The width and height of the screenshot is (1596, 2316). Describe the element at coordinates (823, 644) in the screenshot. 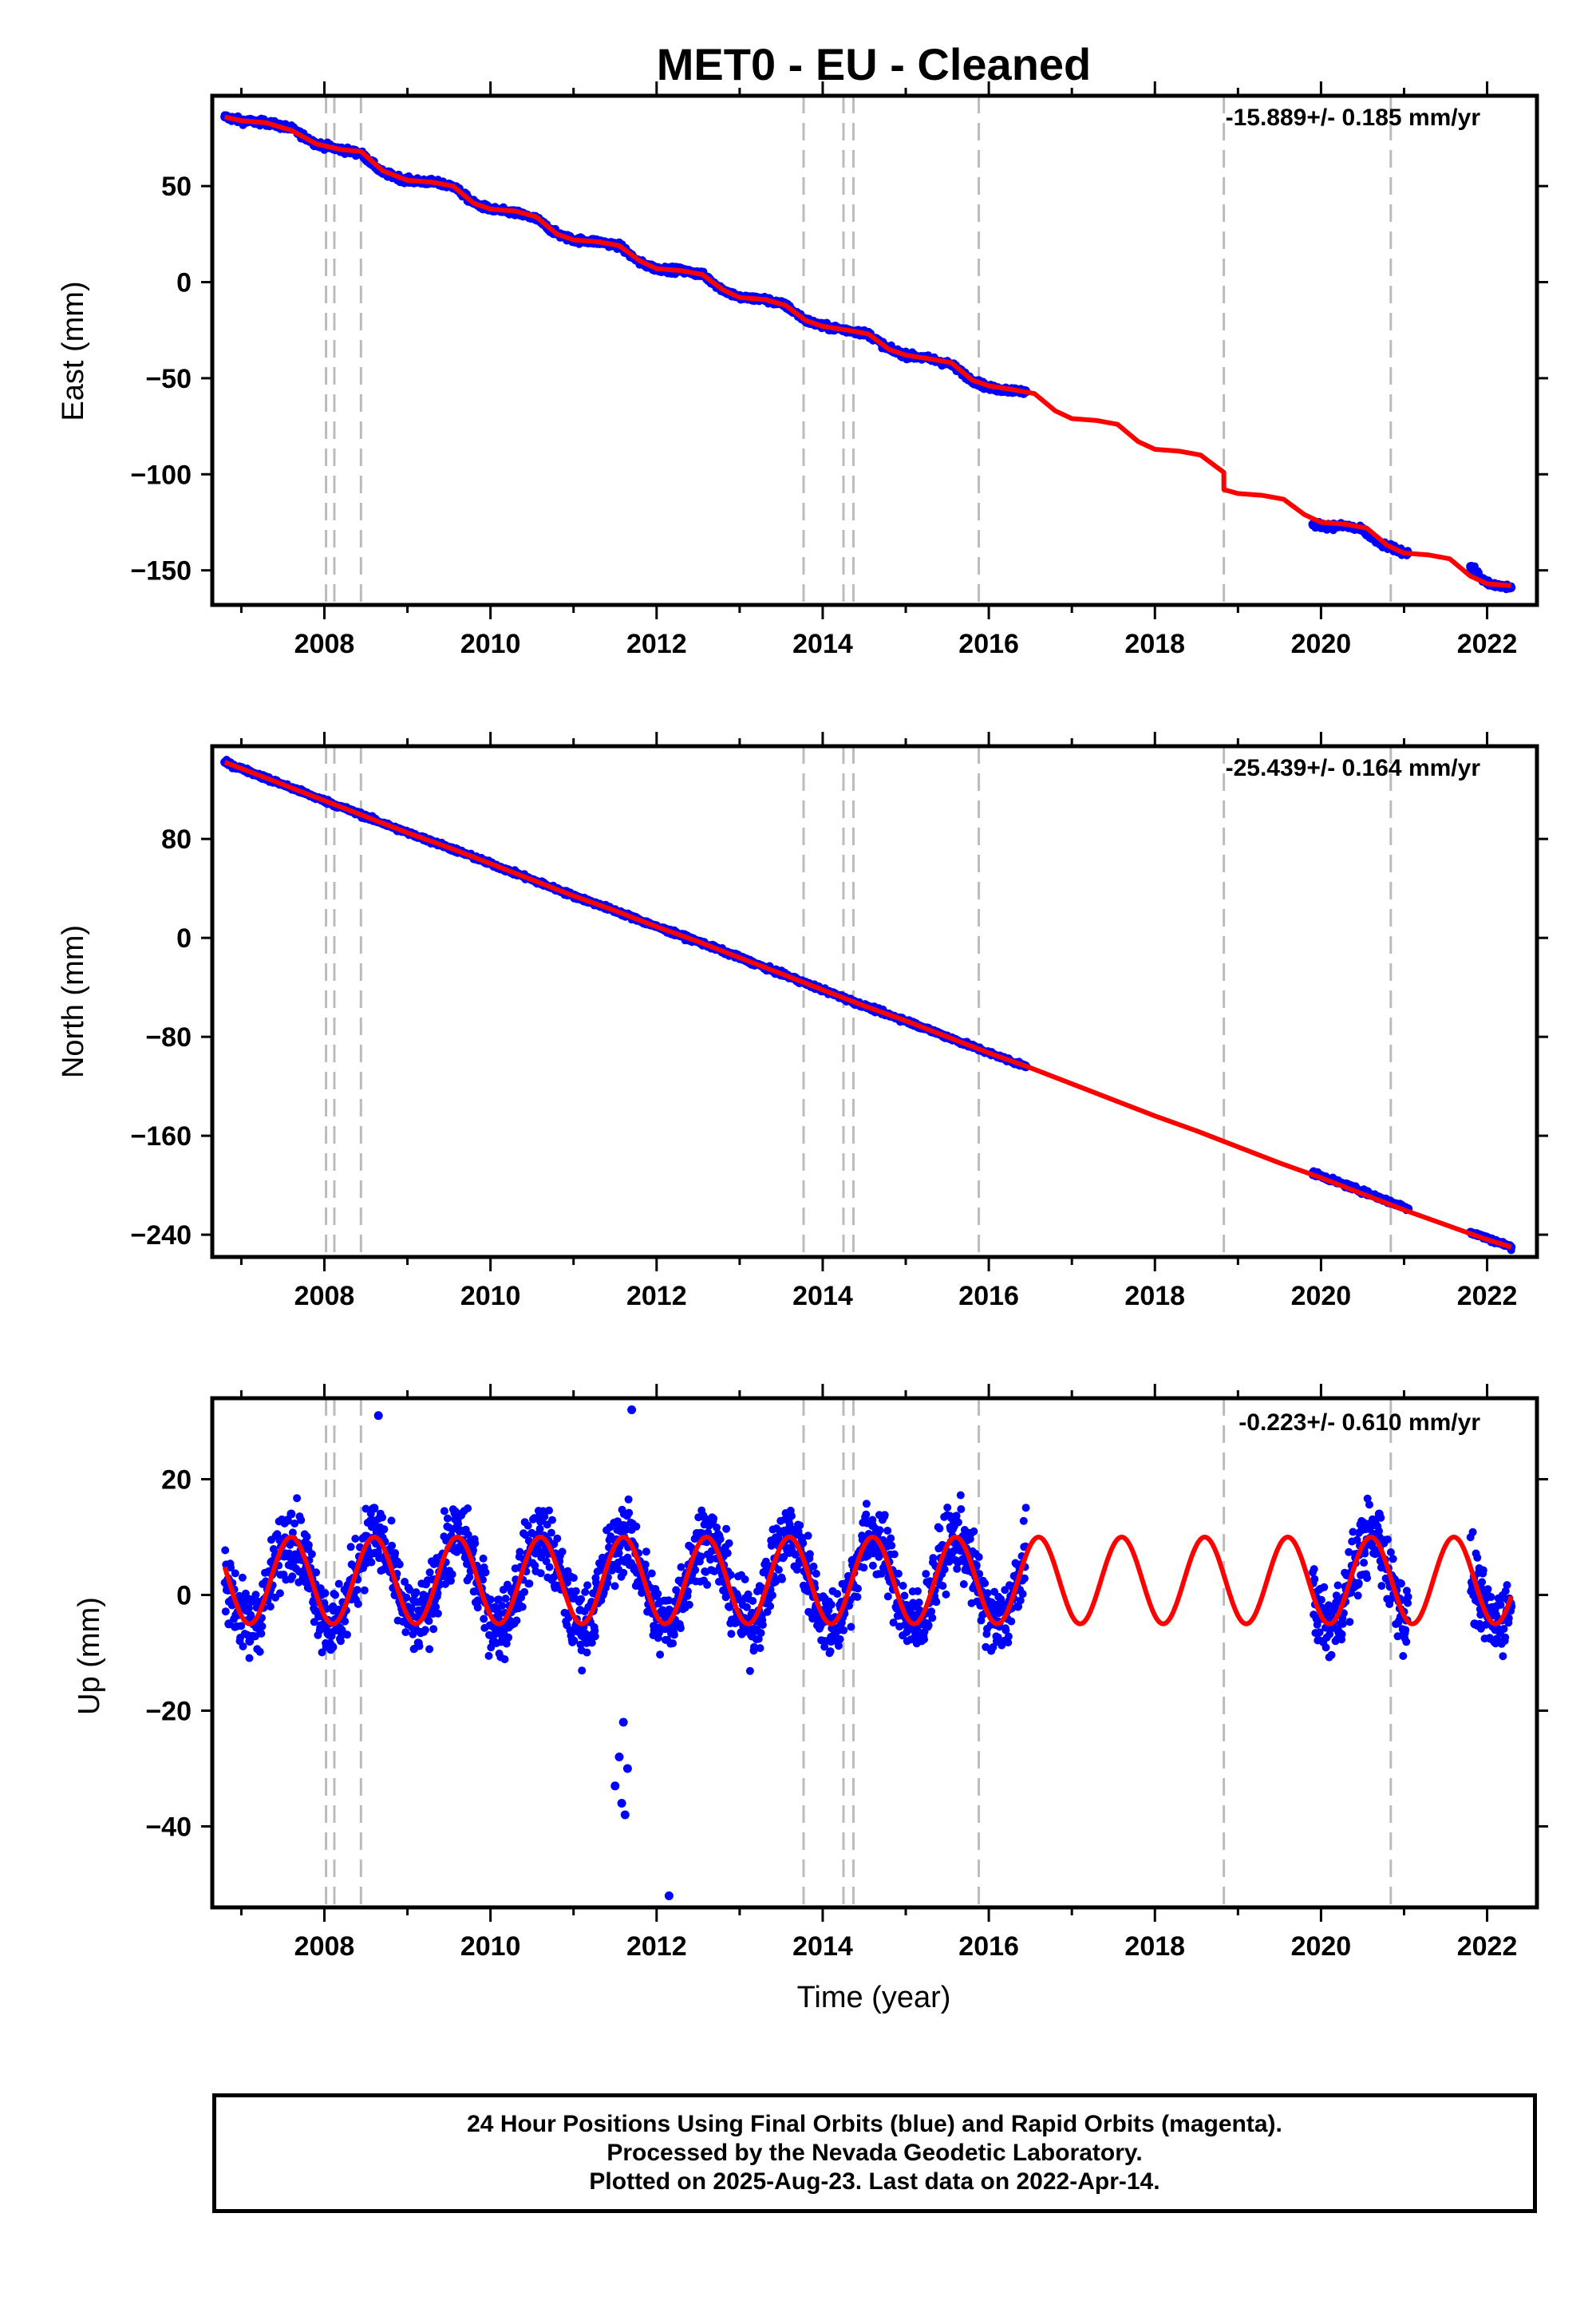

I see `east-xtick-label: 2014` at that location.